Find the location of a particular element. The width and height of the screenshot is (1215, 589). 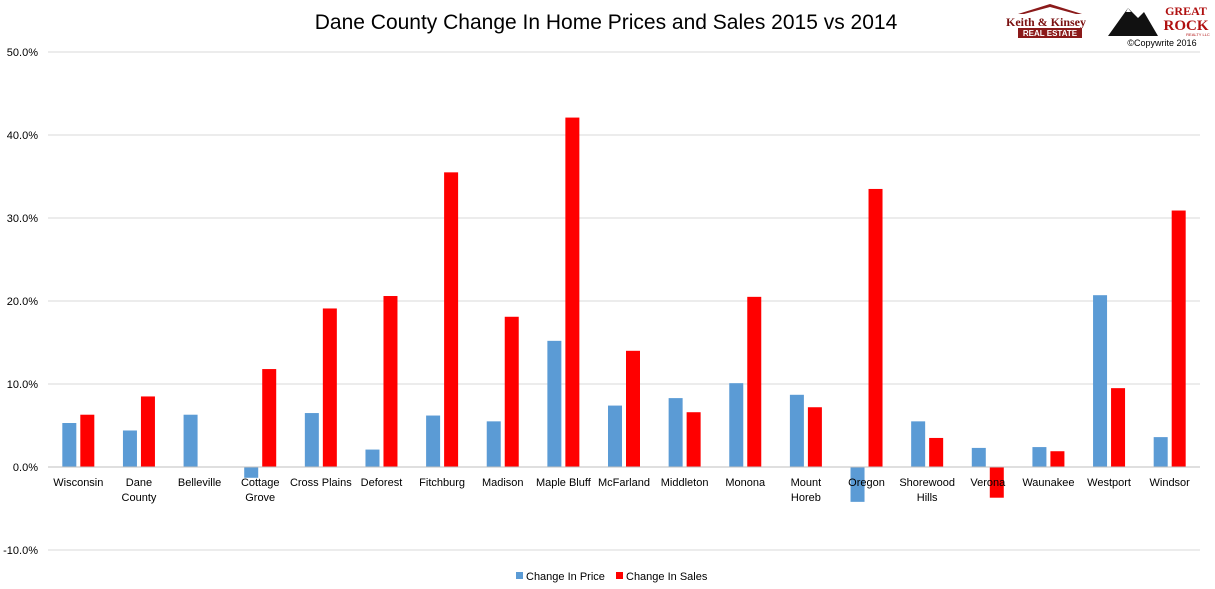

category-label: Madison is located at coordinates (503, 483).